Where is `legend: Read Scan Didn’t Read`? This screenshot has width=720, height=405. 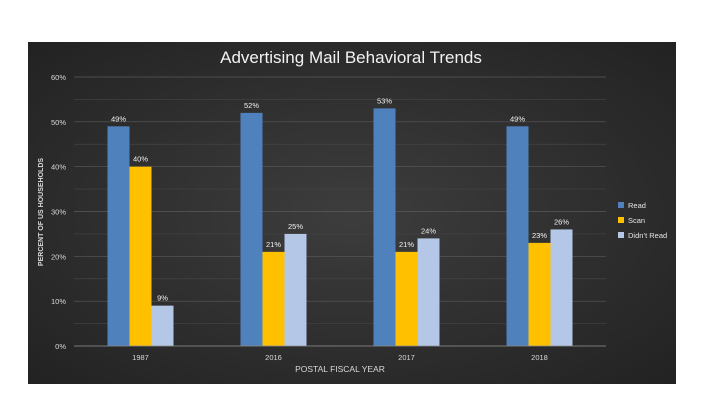 legend: Read Scan Didn’t Read is located at coordinates (642, 220).